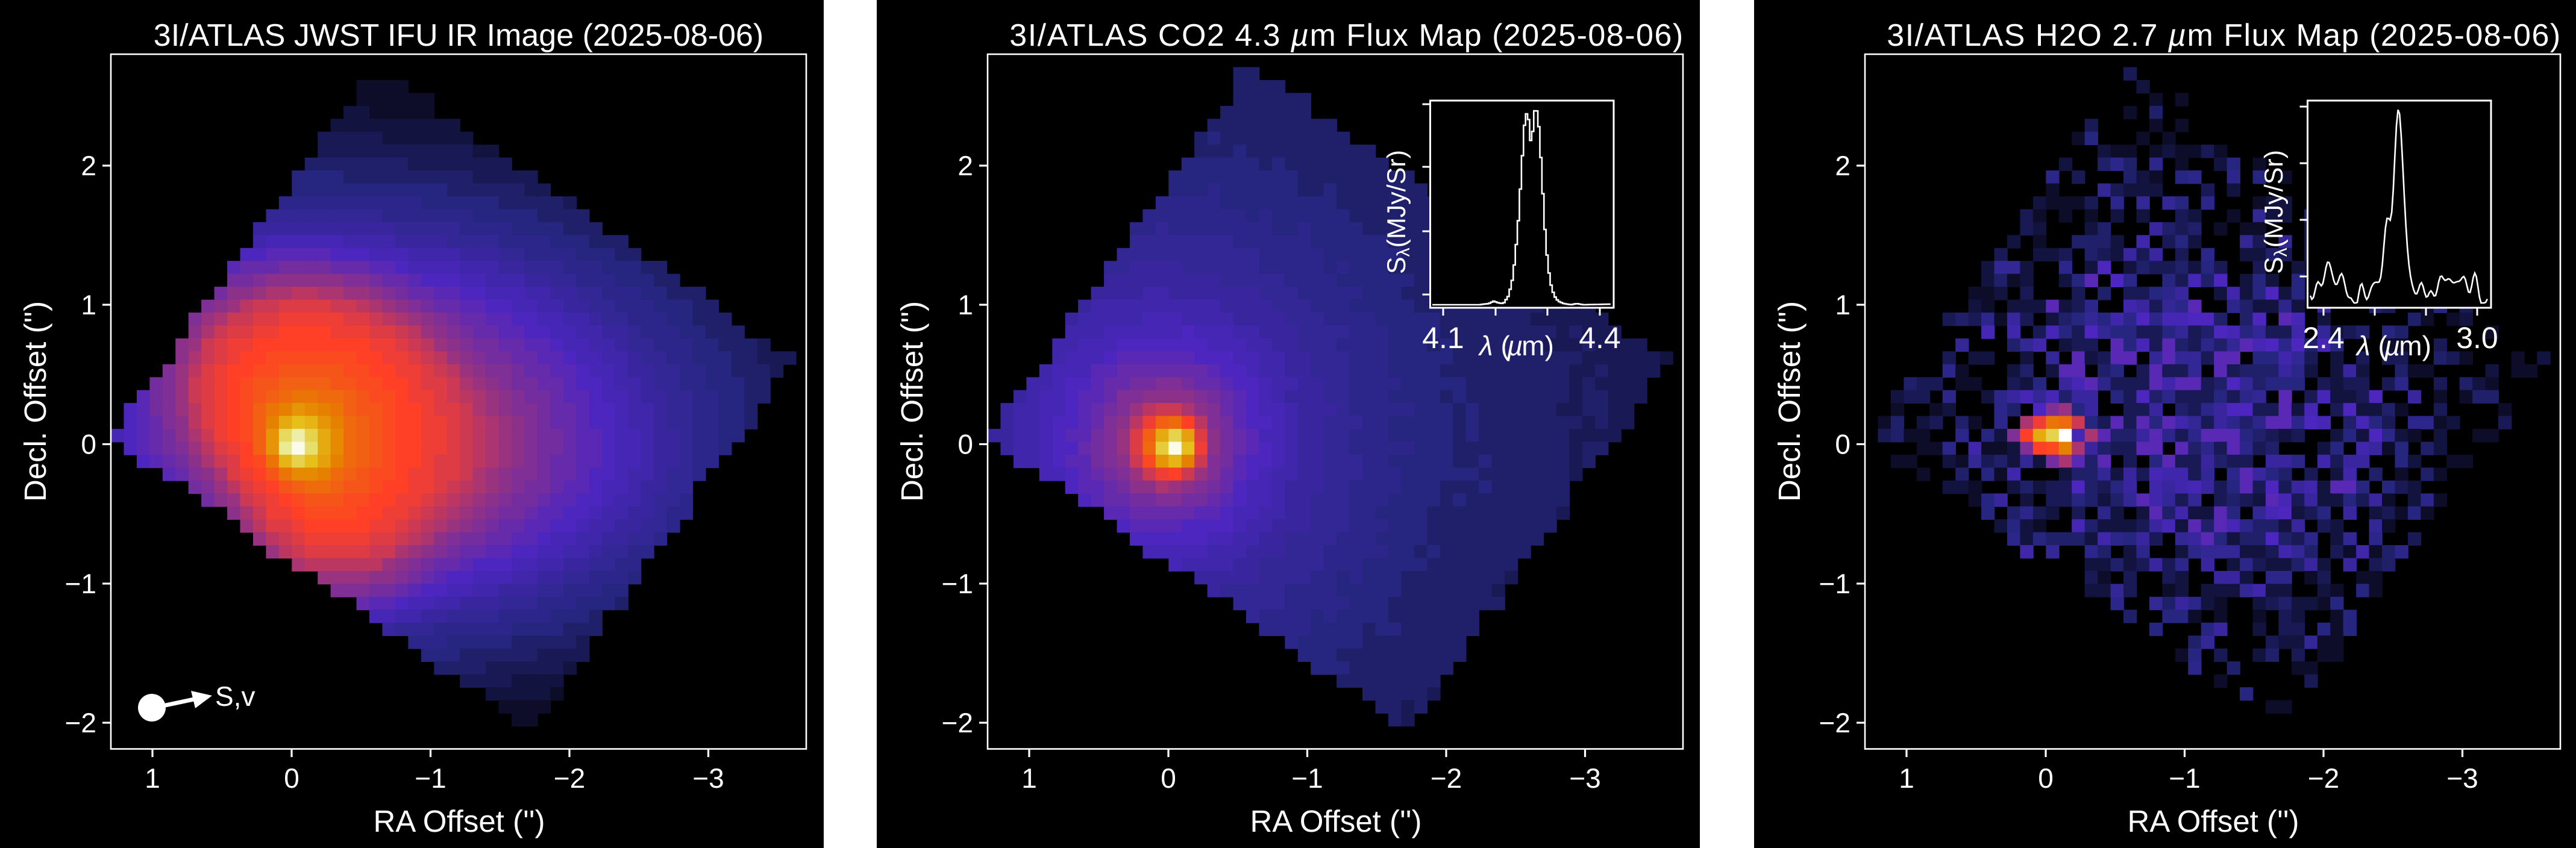  What do you see at coordinates (235, 697) in the screenshot?
I see `svg-text: S,v` at bounding box center [235, 697].